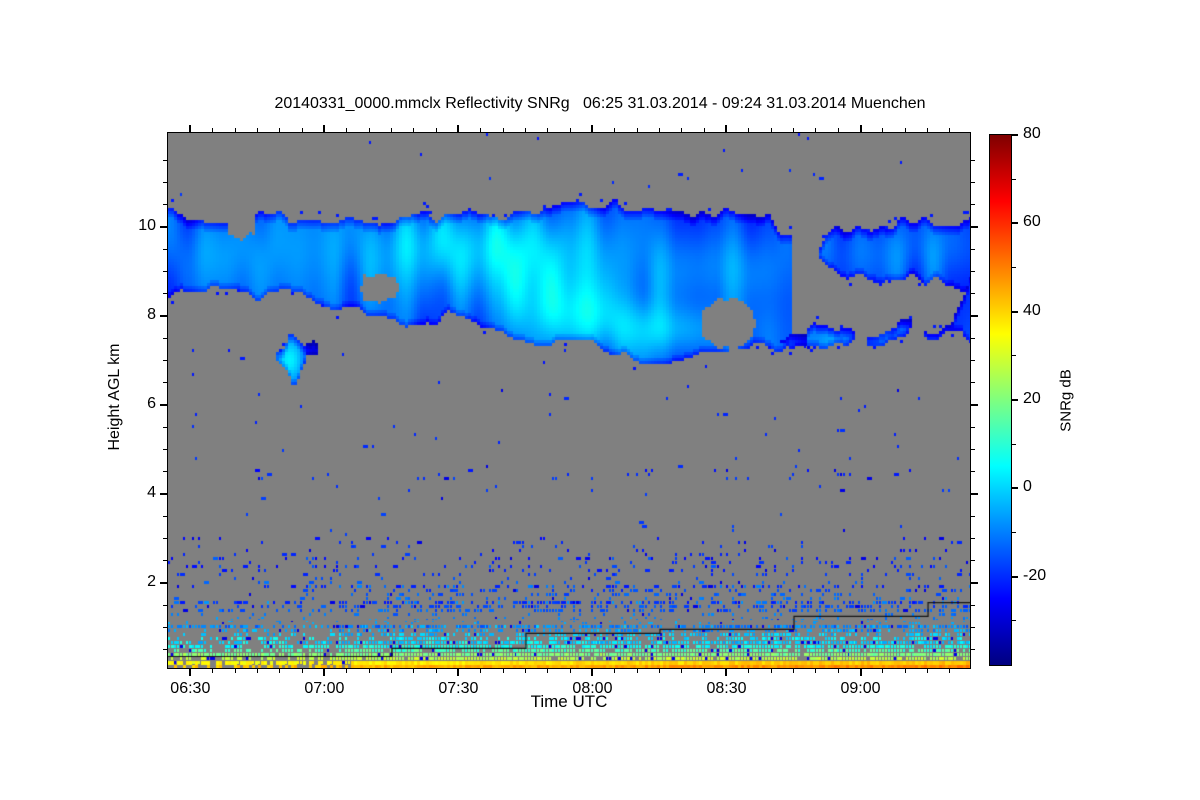 Image resolution: width=1200 pixels, height=800 pixels. Describe the element at coordinates (1027, 487) in the screenshot. I see `colorbar-tick-label: 0` at that location.